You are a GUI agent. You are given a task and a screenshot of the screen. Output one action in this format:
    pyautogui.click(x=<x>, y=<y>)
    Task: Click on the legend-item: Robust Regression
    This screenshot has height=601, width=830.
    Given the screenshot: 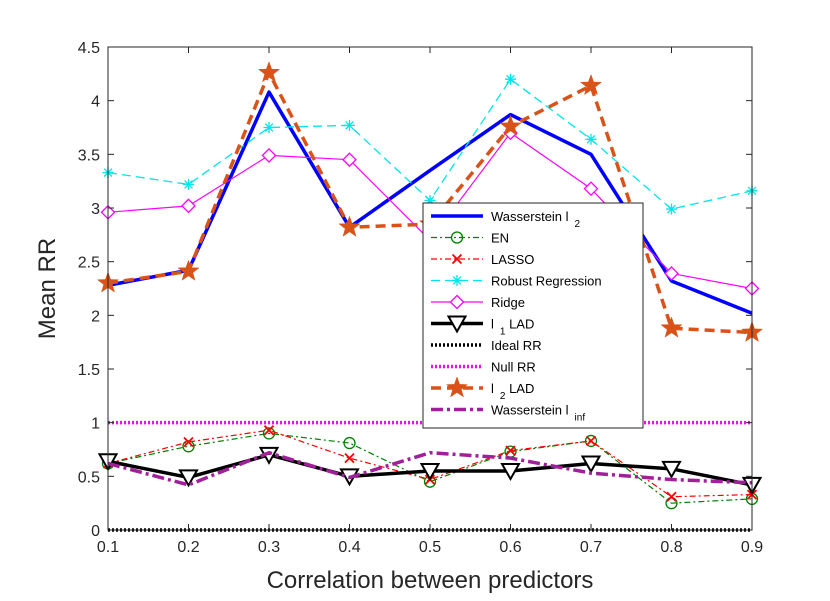 What is the action you would take?
    pyautogui.click(x=516, y=281)
    